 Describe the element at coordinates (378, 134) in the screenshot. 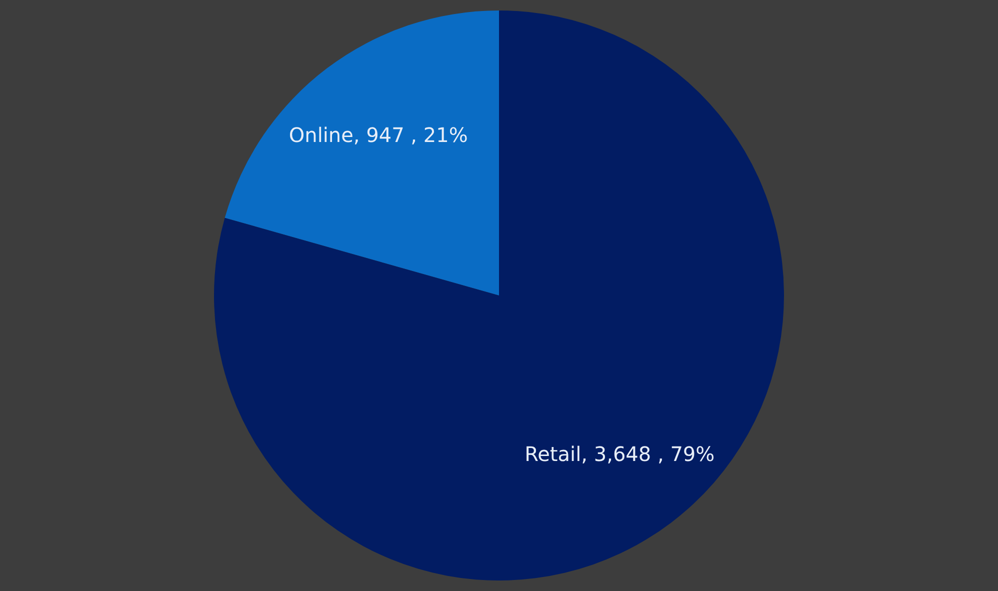

I see `slice-label: Online, 947 , 21%` at that location.